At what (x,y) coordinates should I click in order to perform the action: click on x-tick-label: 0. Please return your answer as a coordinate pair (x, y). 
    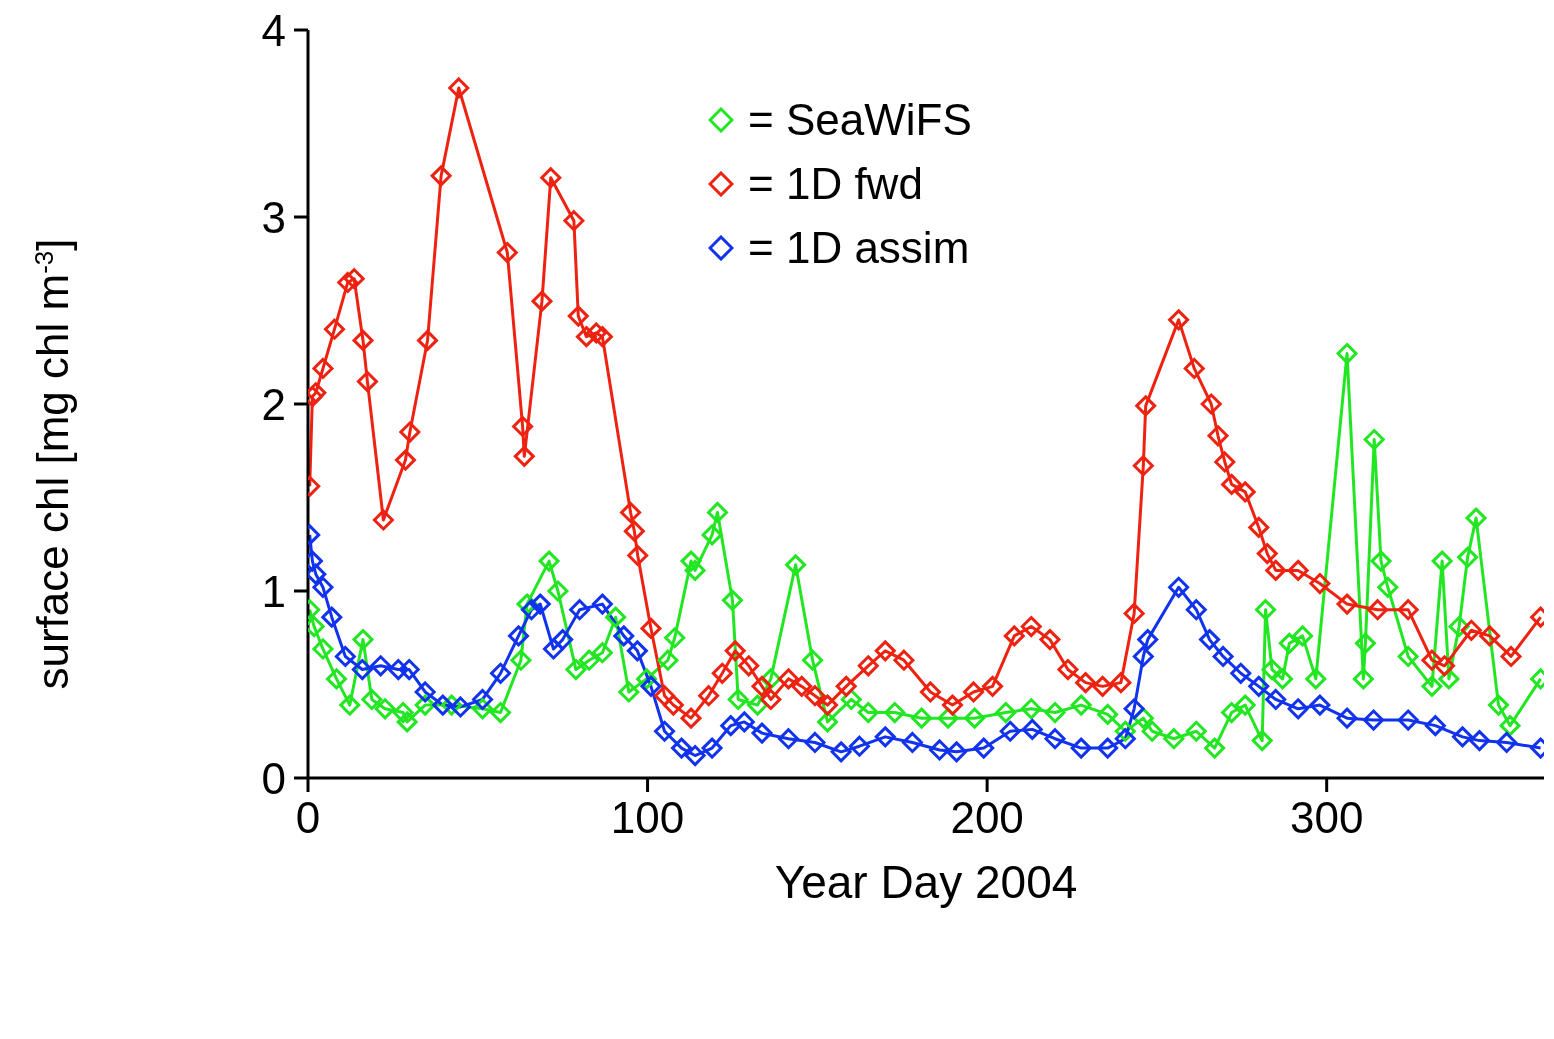
    Looking at the image, I should click on (308, 818).